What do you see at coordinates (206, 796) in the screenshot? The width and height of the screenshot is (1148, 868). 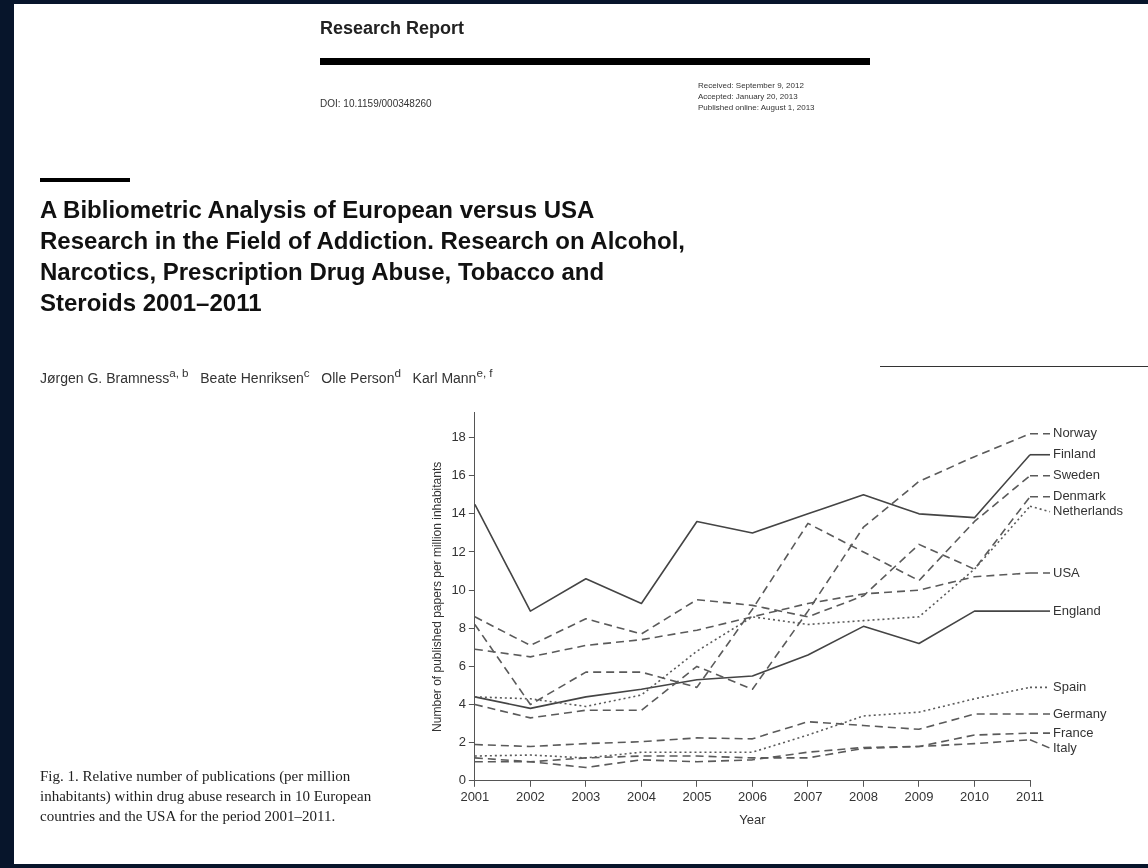 I see `caption: Fig. 1. Relative number of publications (per million inhabitants) within drug abuse research in 10 European countries and the USA for the period 2001–2011.` at bounding box center [206, 796].